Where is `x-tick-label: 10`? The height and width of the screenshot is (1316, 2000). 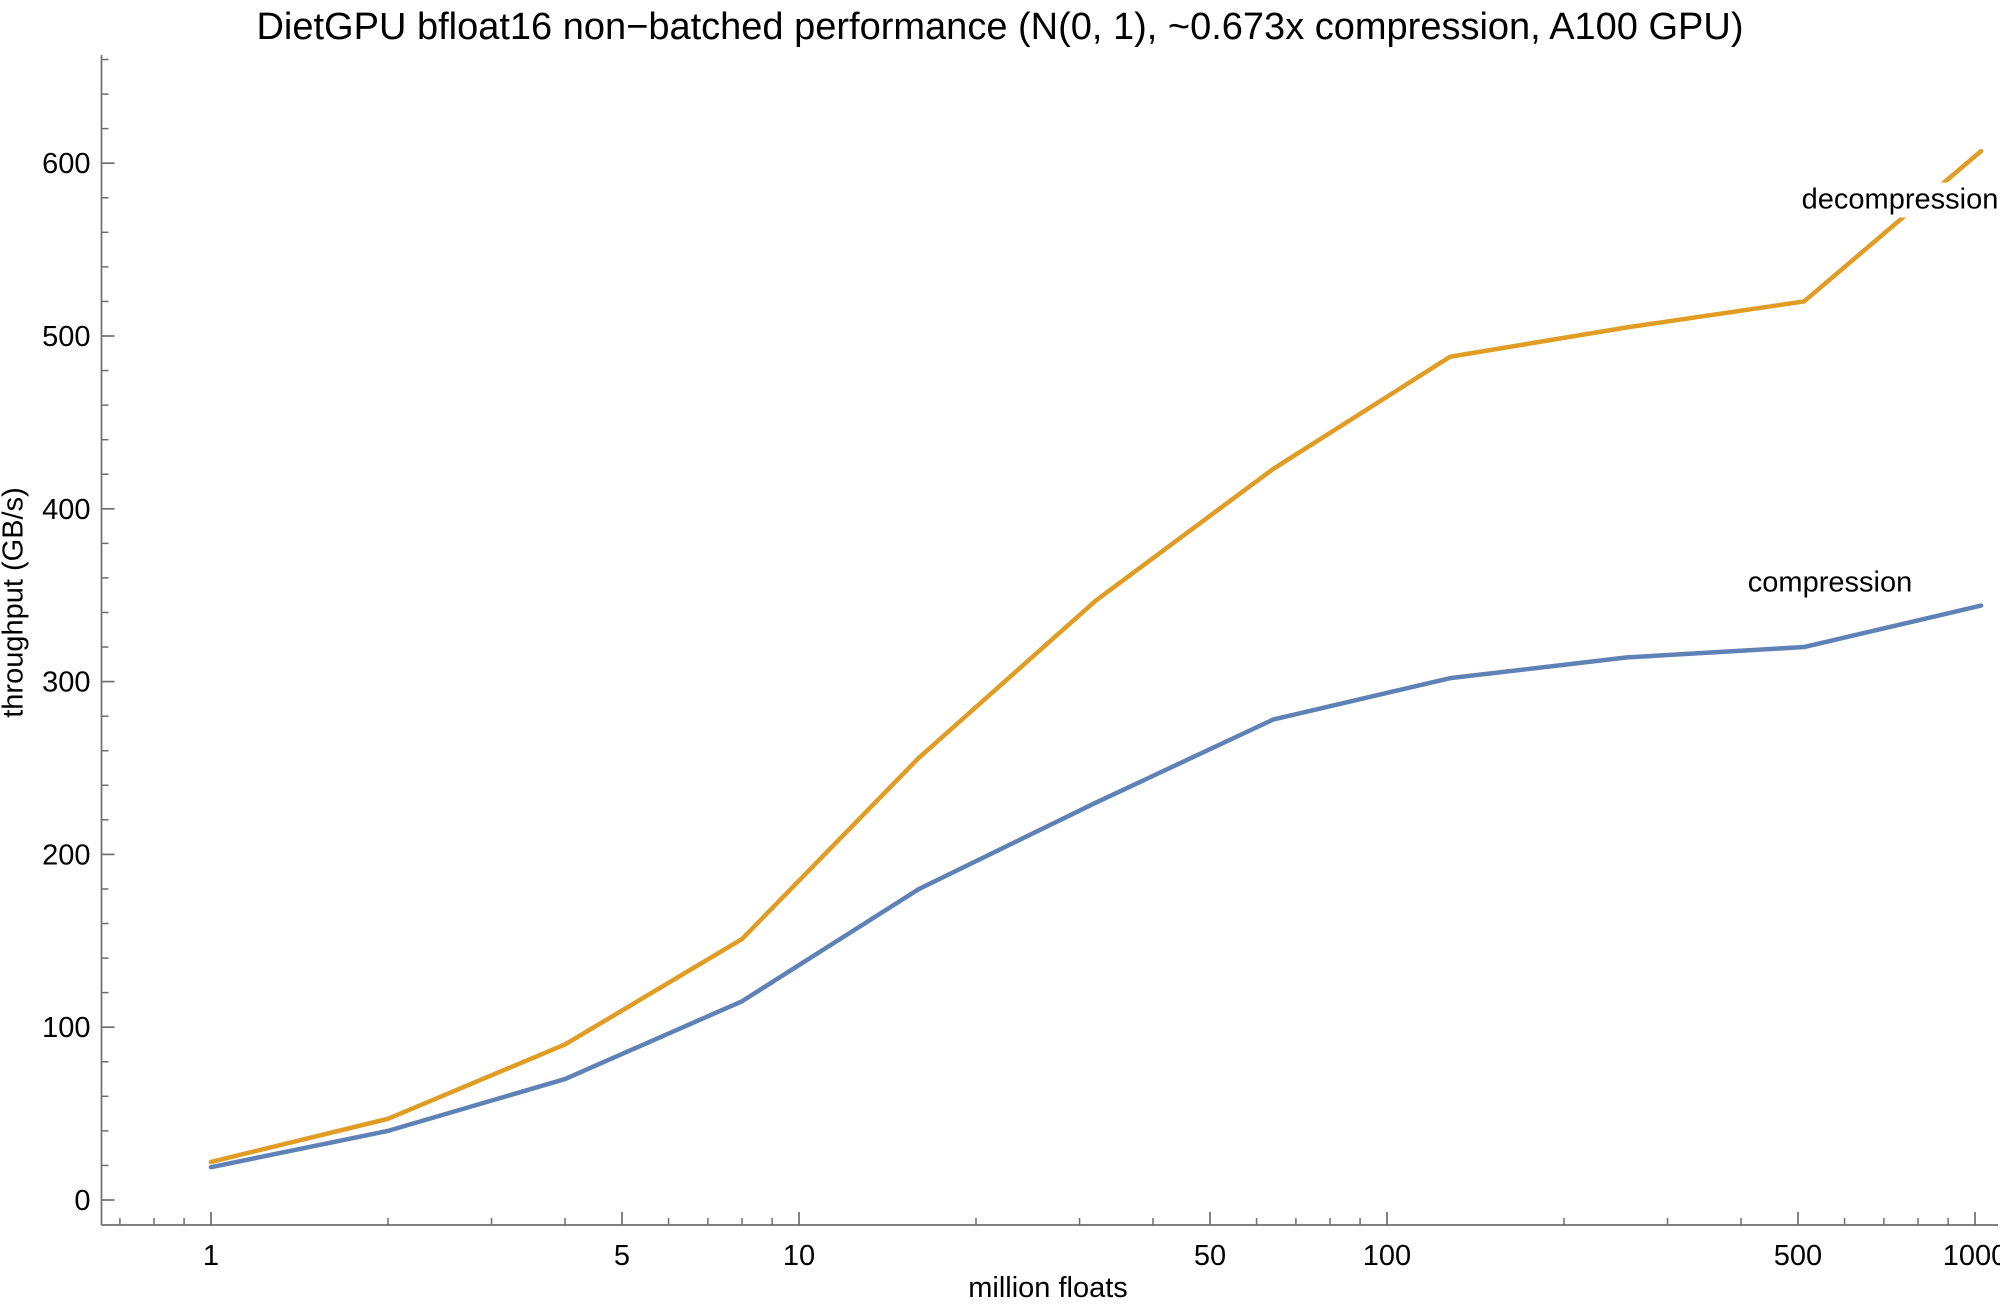
x-tick-label: 10 is located at coordinates (799, 1256).